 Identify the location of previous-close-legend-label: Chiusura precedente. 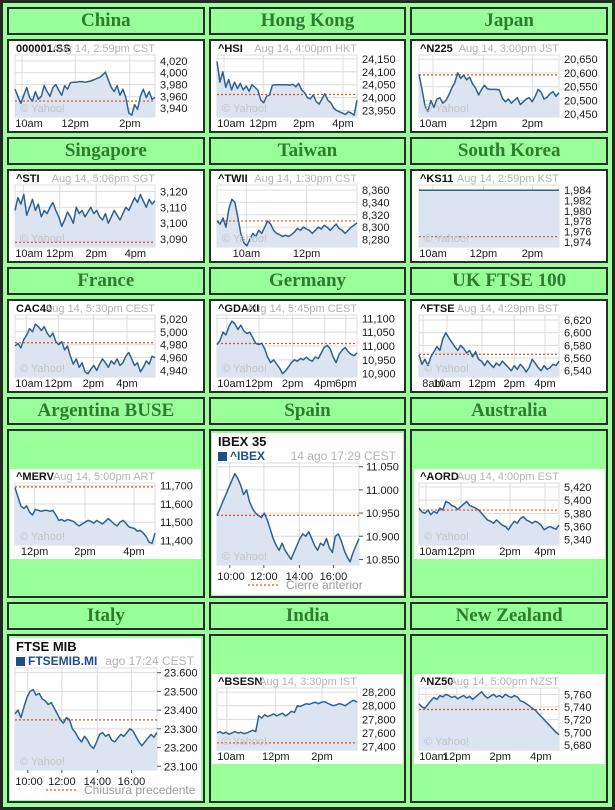
(140, 790).